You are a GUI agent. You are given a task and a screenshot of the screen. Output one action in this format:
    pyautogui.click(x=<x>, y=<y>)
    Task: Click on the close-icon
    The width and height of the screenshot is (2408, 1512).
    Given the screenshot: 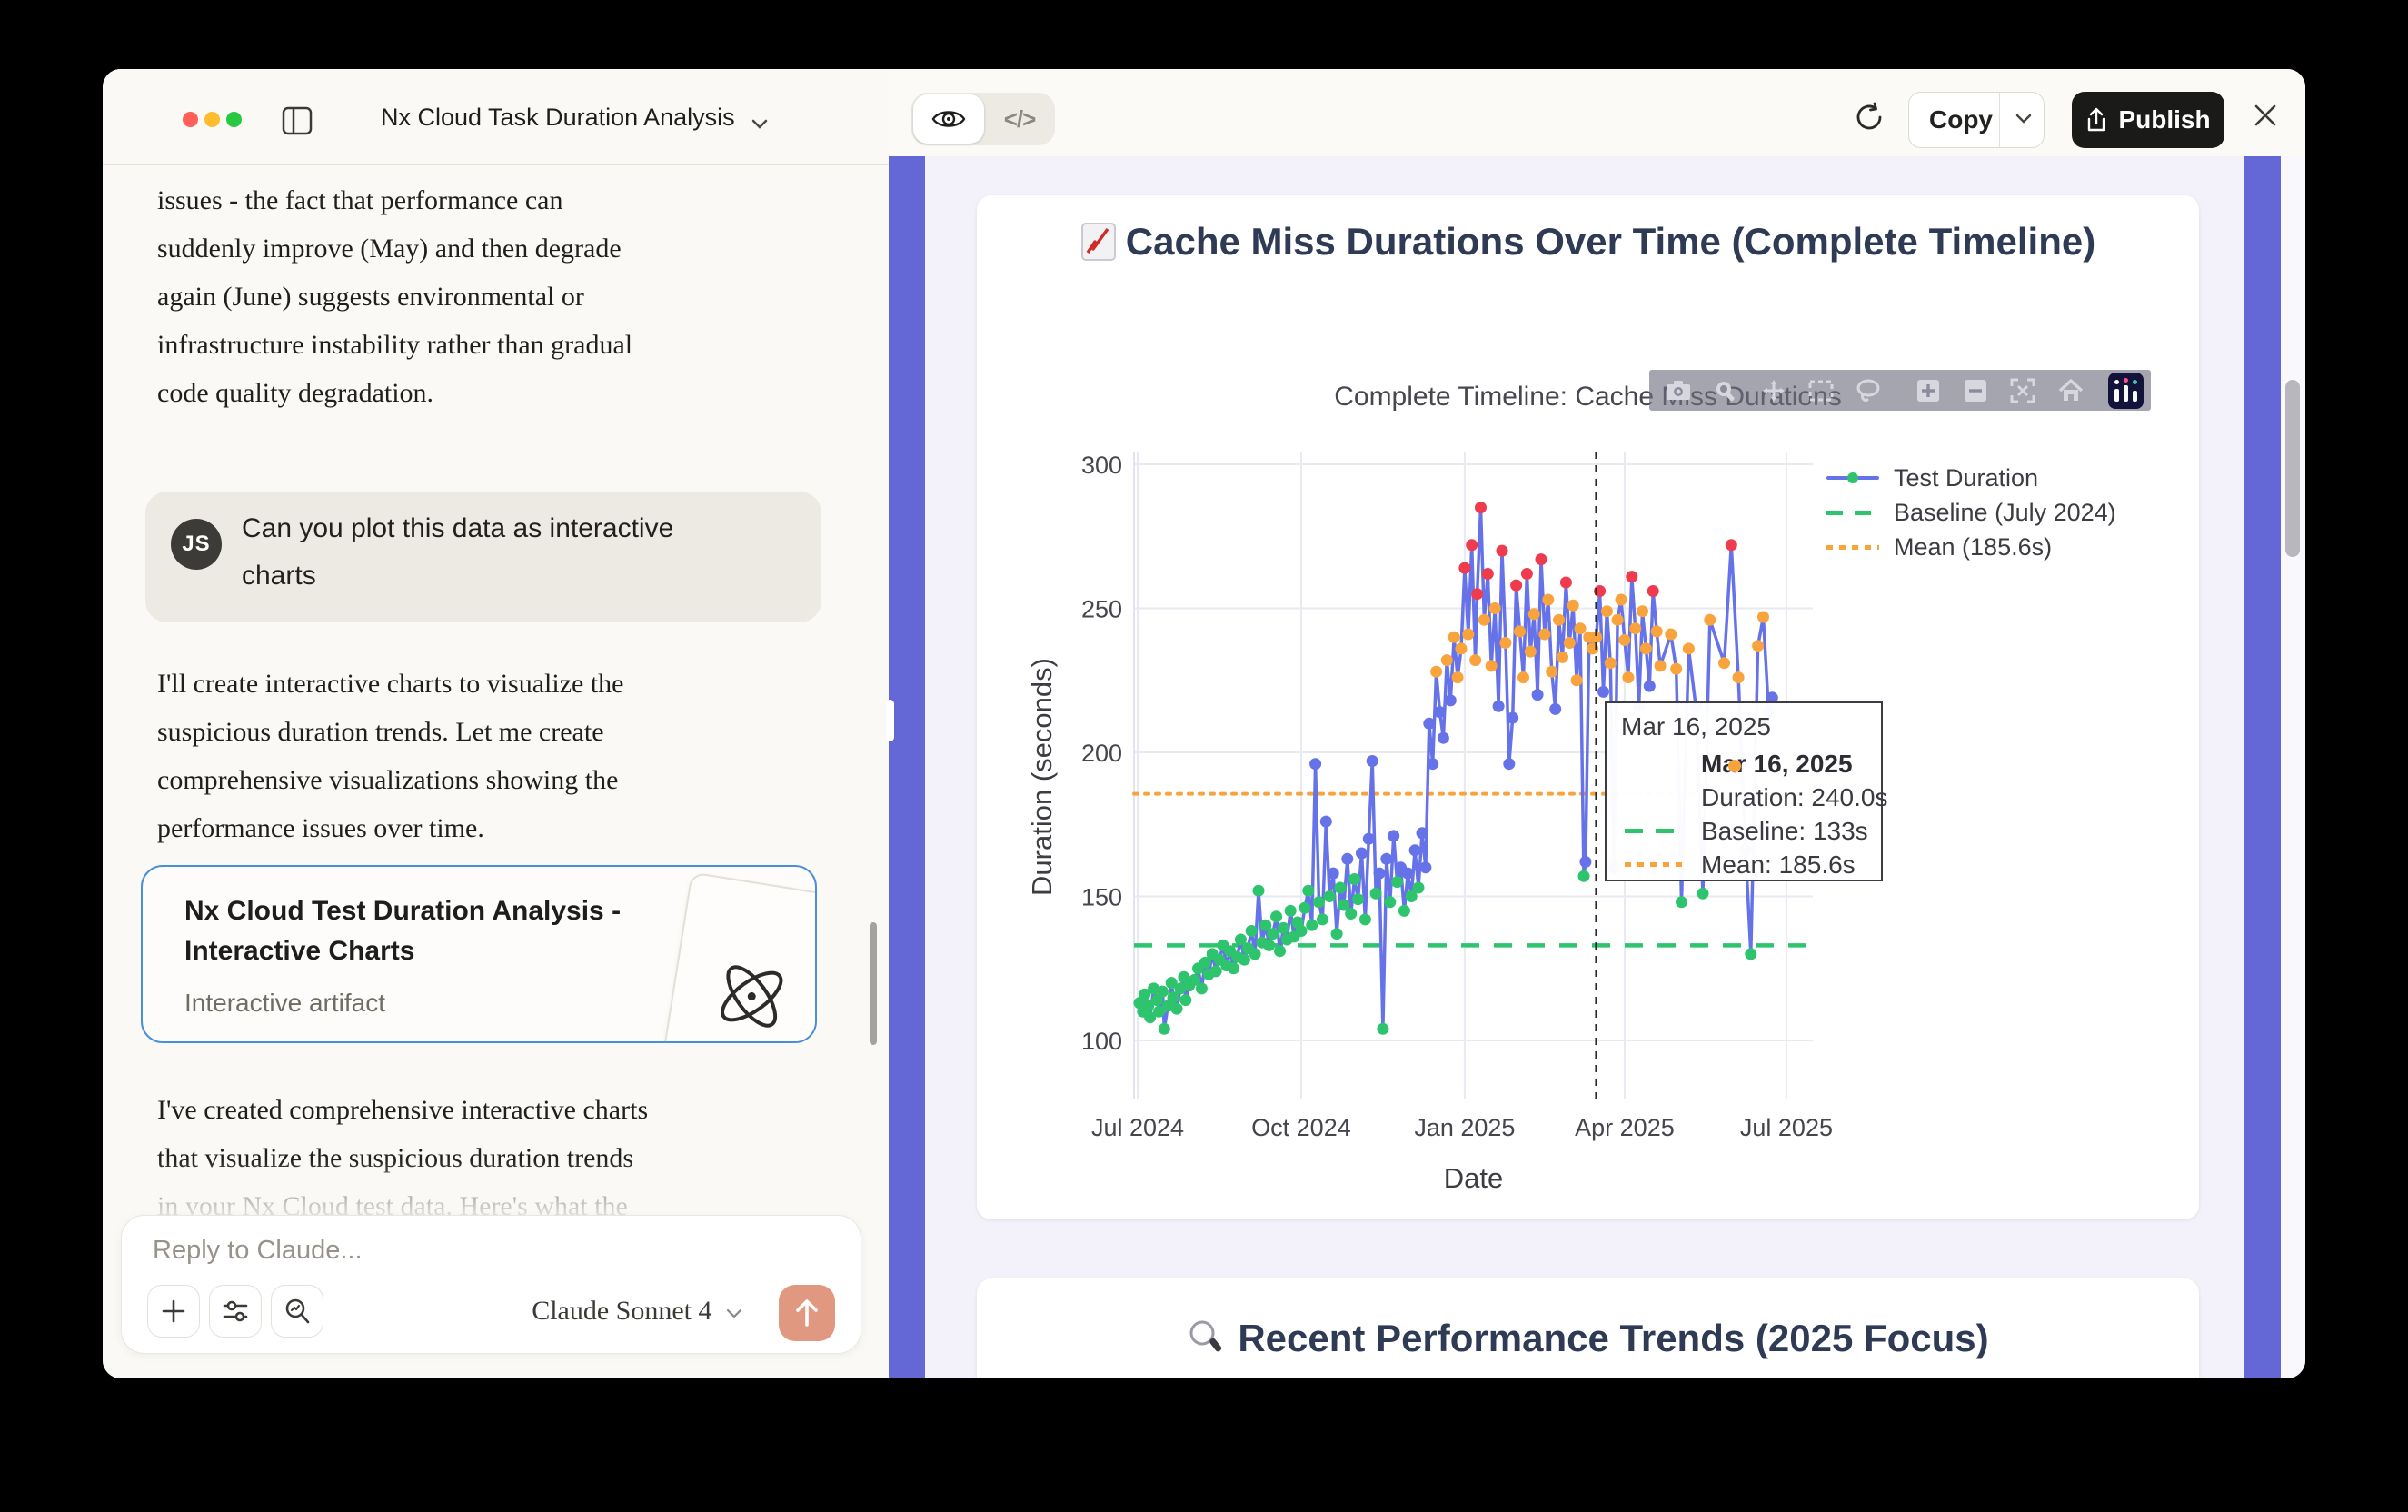 What is the action you would take?
    pyautogui.click(x=2265, y=115)
    